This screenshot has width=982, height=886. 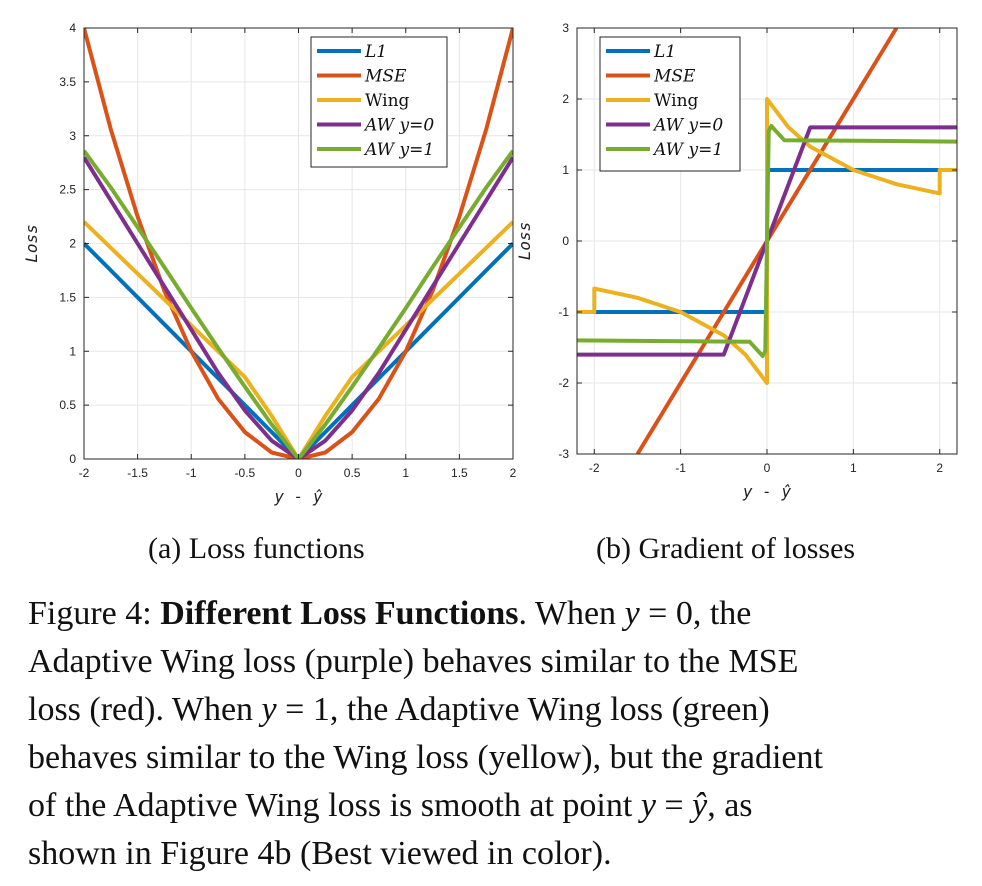 What do you see at coordinates (145, 709) in the screenshot?
I see `caption-text: loss (red). When` at bounding box center [145, 709].